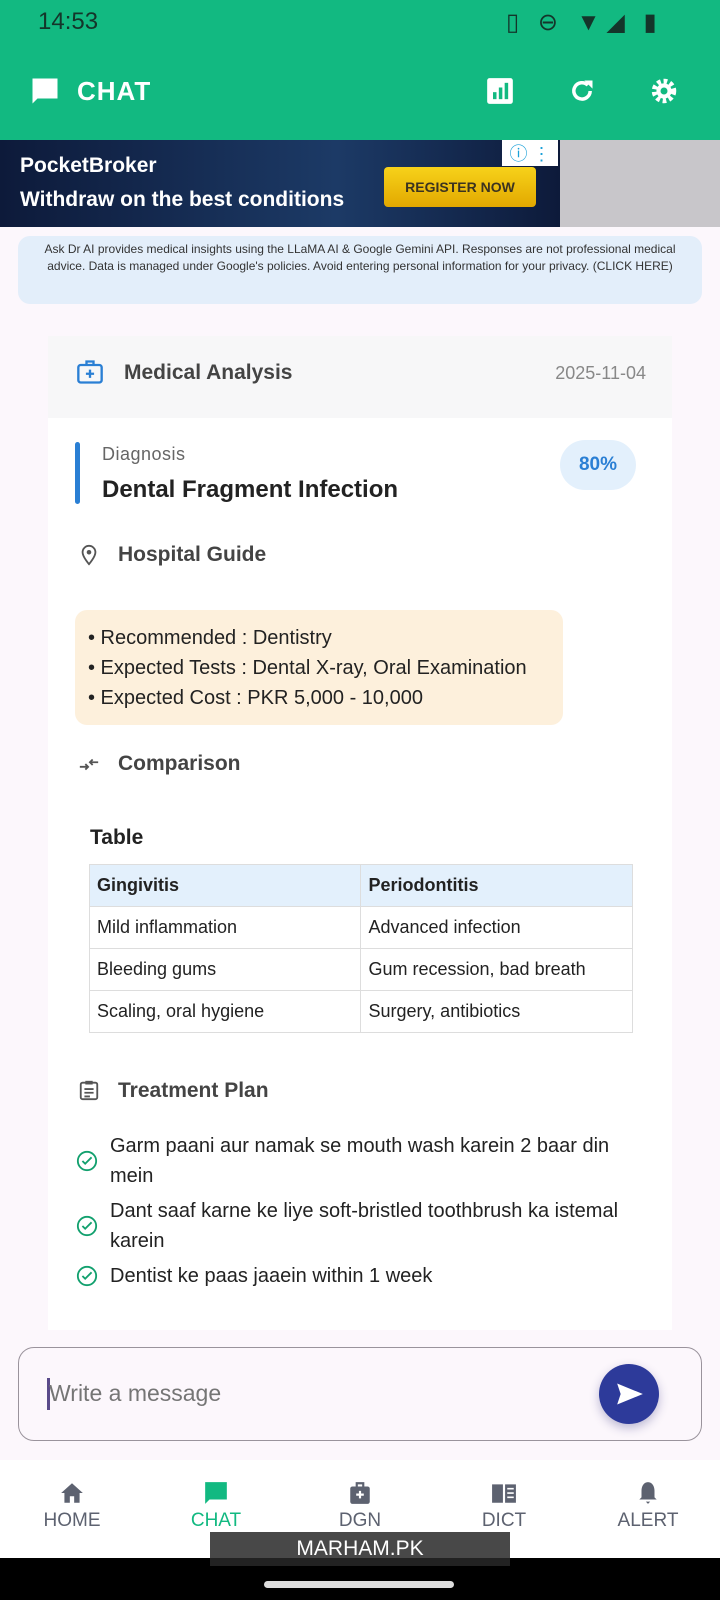 Image resolution: width=720 pixels, height=1600 pixels. I want to click on nav-alert: ALERT, so click(648, 1496).